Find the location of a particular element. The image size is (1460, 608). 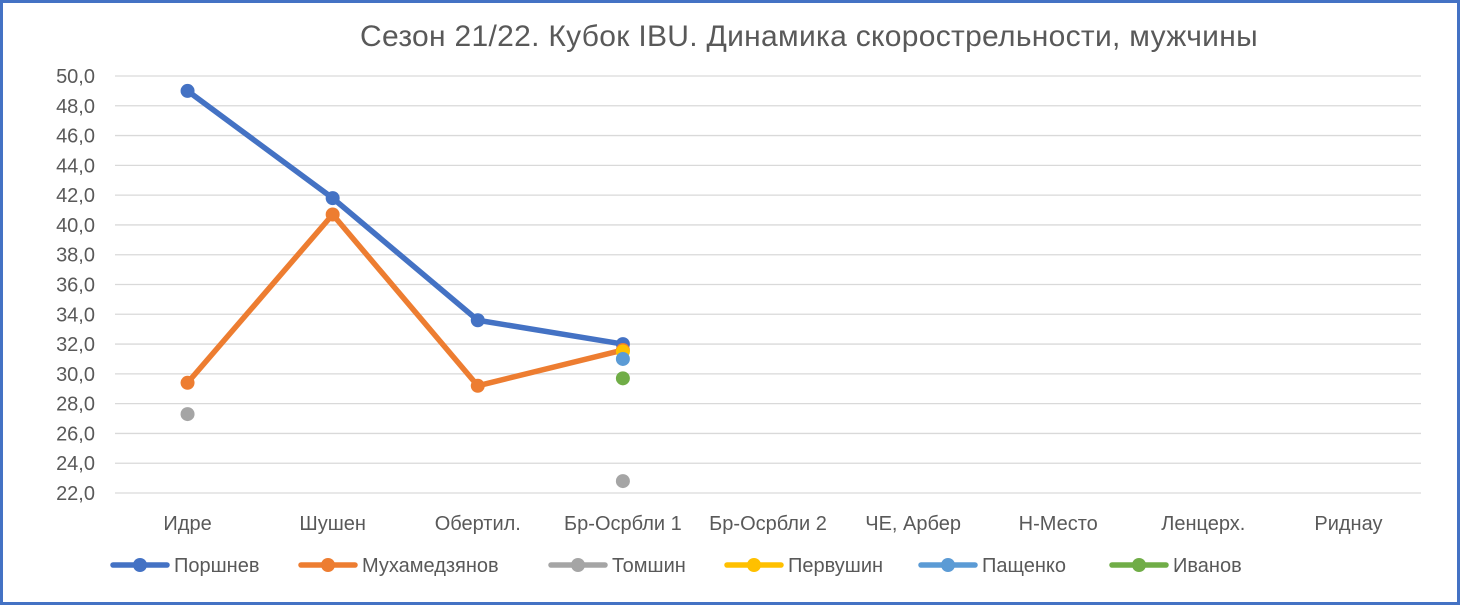

series-томшин is located at coordinates (405, 448).